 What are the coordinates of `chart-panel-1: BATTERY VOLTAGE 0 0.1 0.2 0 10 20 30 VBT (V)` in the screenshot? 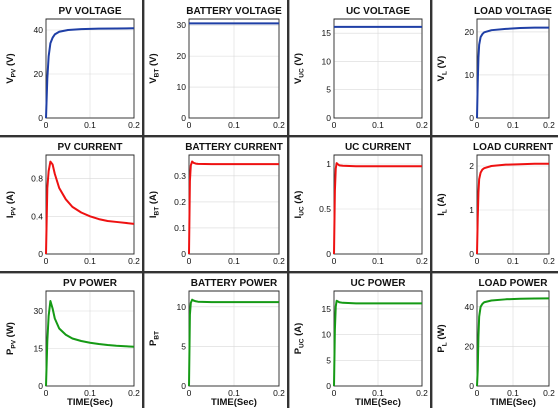 It's located at (216, 68).